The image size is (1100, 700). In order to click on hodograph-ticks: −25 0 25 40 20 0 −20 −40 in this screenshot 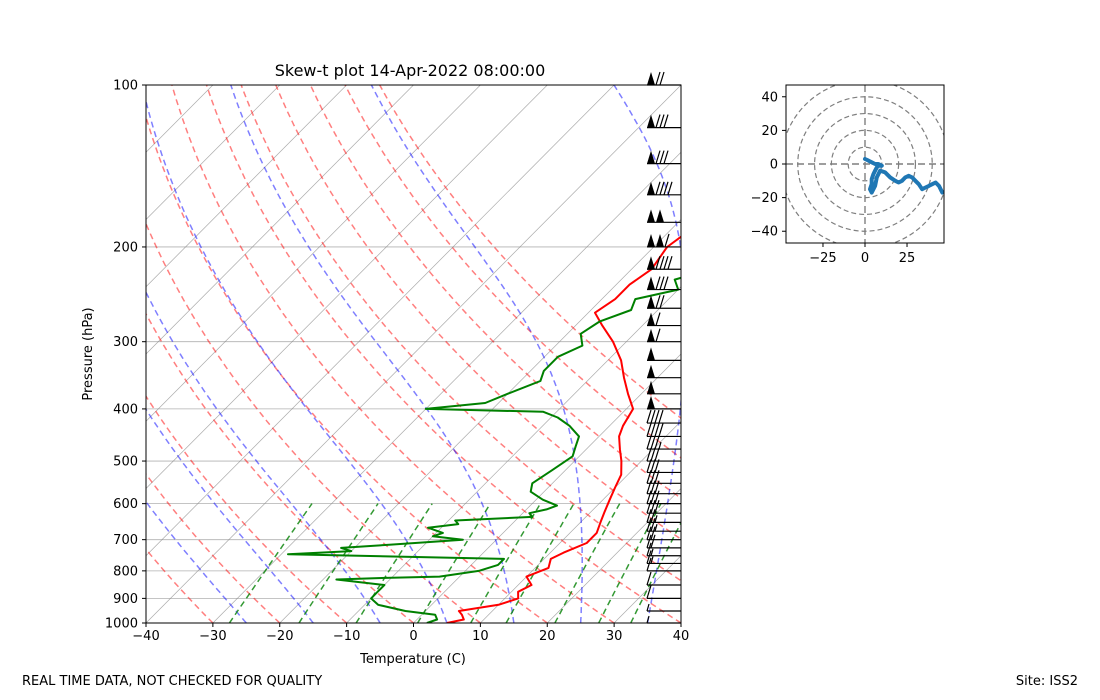, I will do `click(833, 178)`.